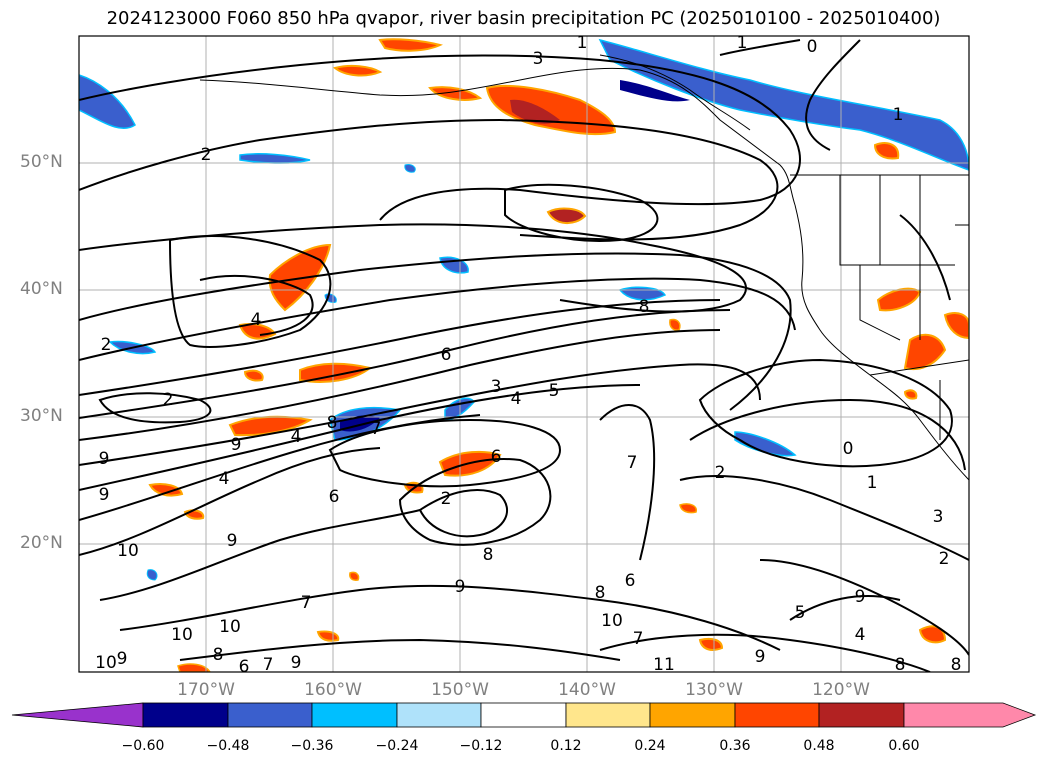 This screenshot has width=1047, height=765. Describe the element at coordinates (735, 746) in the screenshot. I see `colorbar-tick-label: 0.36` at that location.